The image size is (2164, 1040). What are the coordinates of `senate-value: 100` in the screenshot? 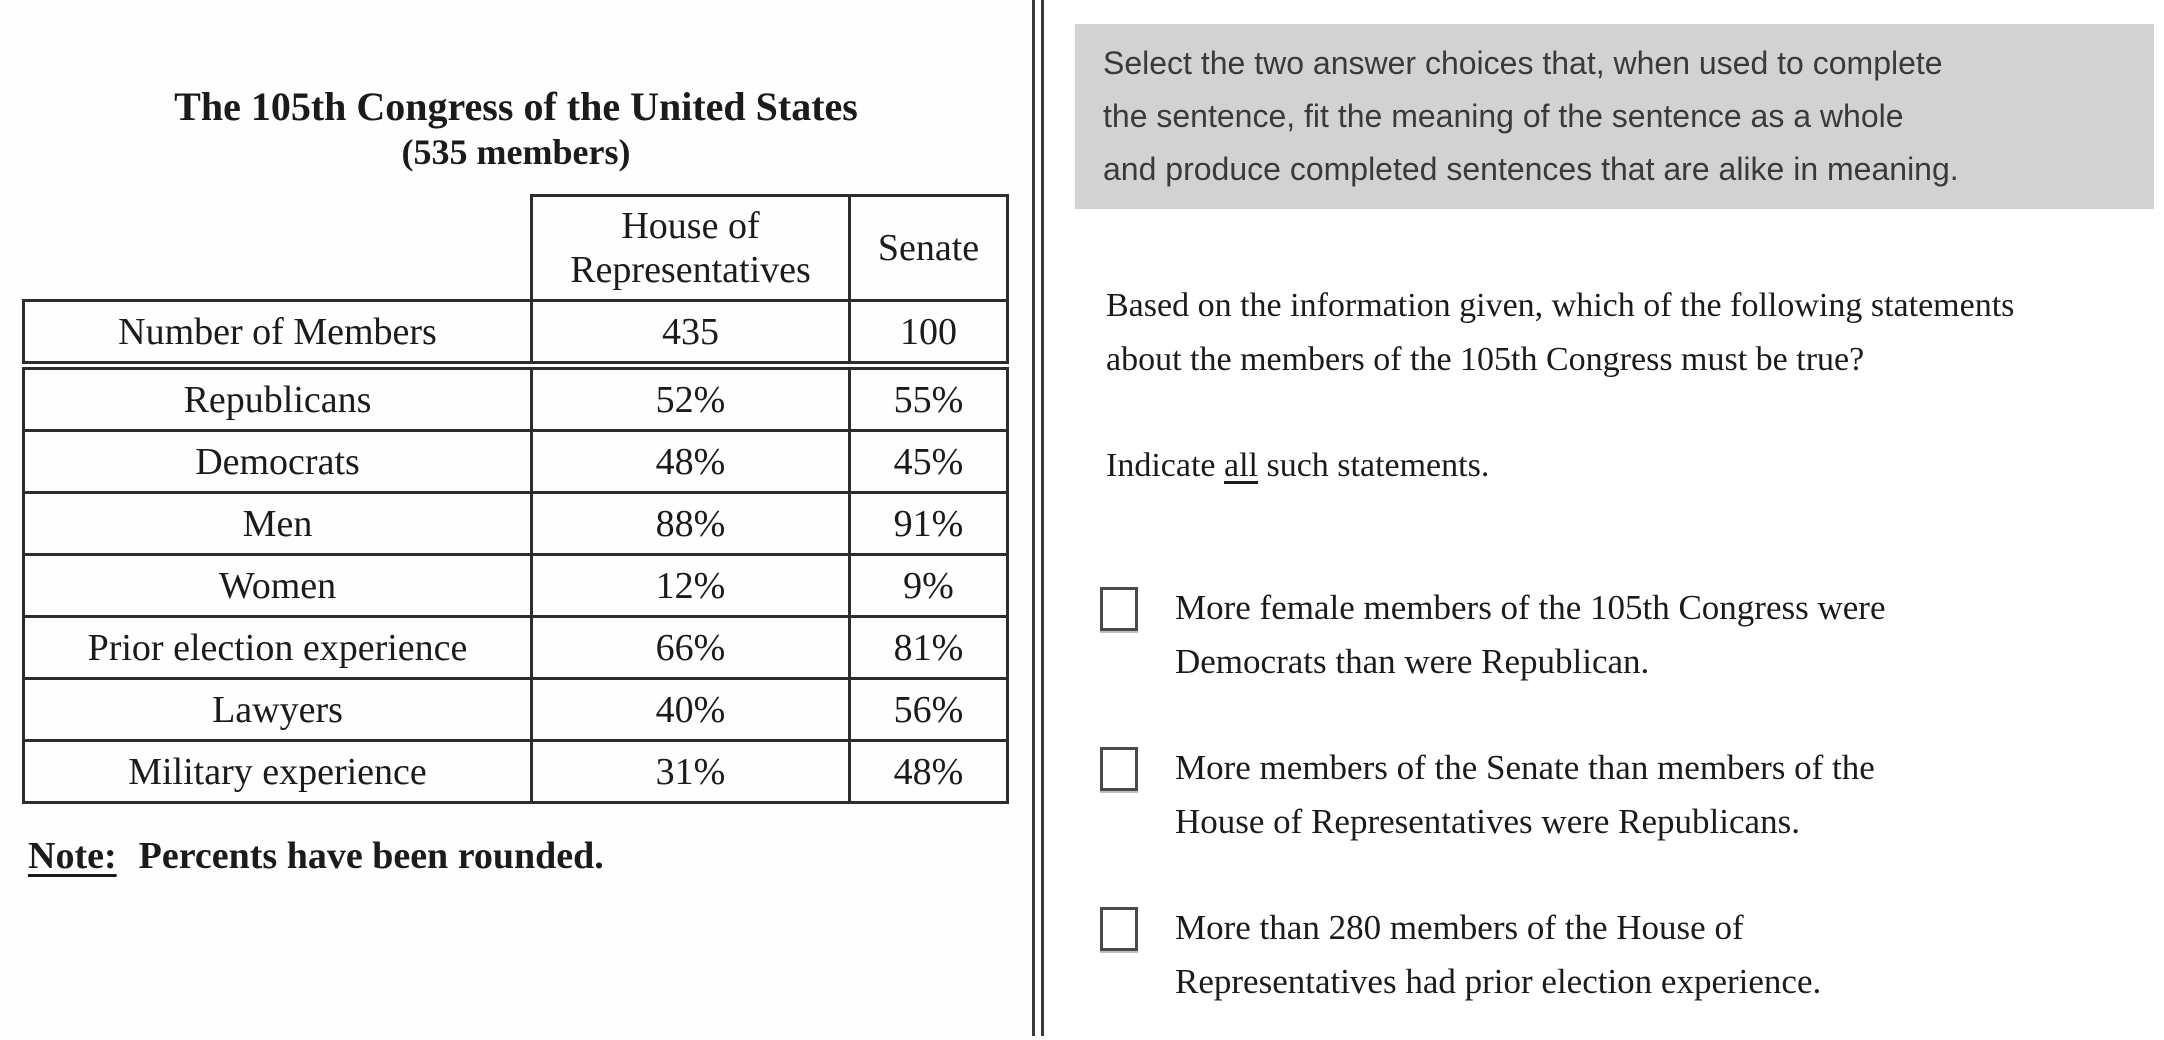 It's located at (928, 334).